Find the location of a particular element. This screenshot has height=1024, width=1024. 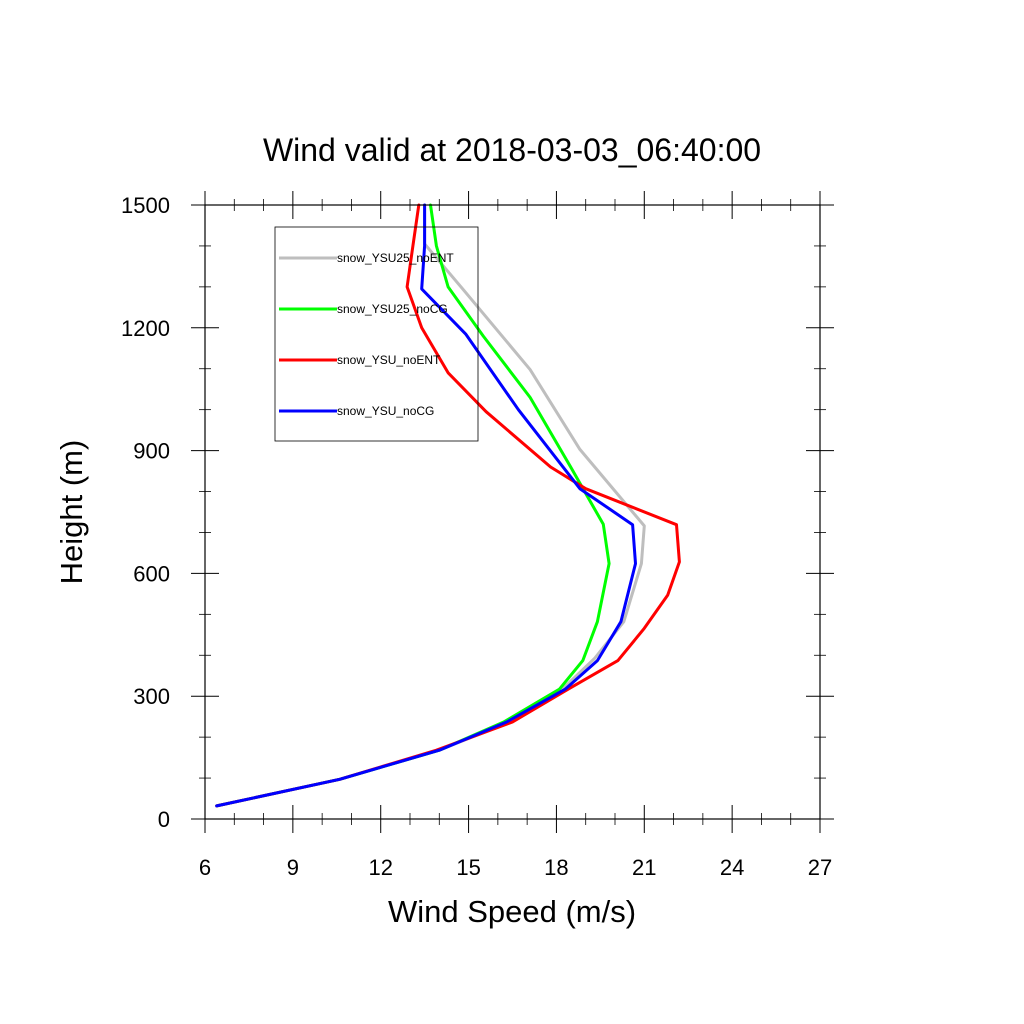

legend-label: snow_YSU_noCG is located at coordinates (385, 411).